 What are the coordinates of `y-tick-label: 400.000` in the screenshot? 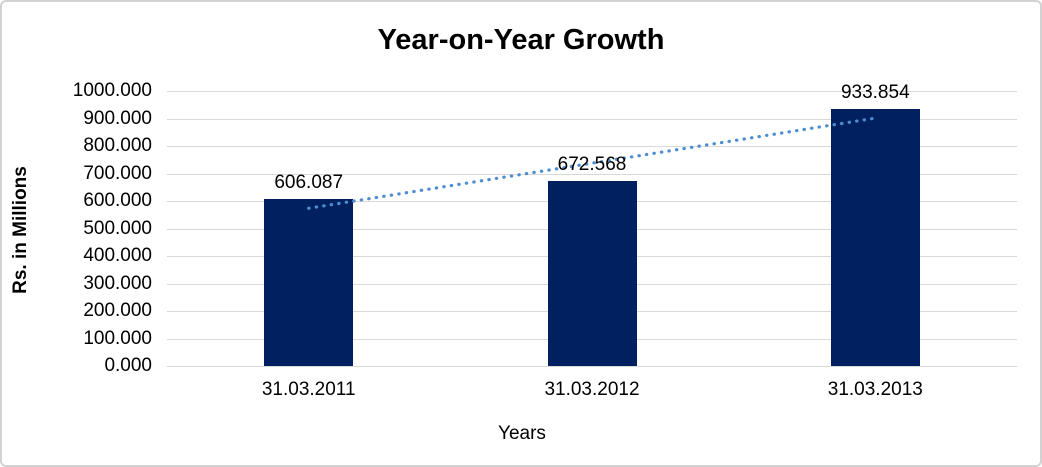 It's located at (117, 255).